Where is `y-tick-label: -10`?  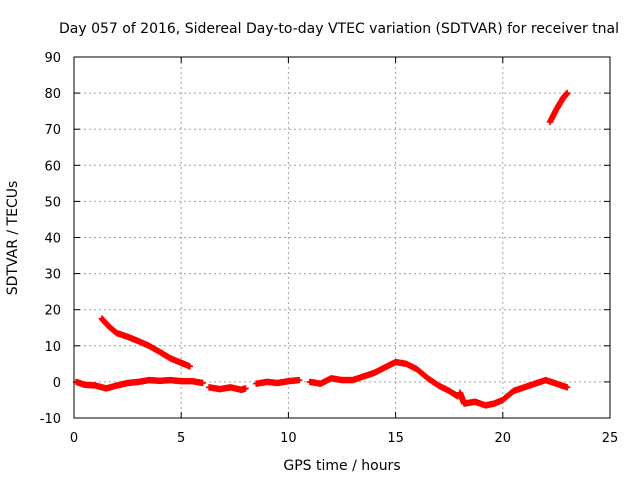 y-tick-label: -10 is located at coordinates (50, 419).